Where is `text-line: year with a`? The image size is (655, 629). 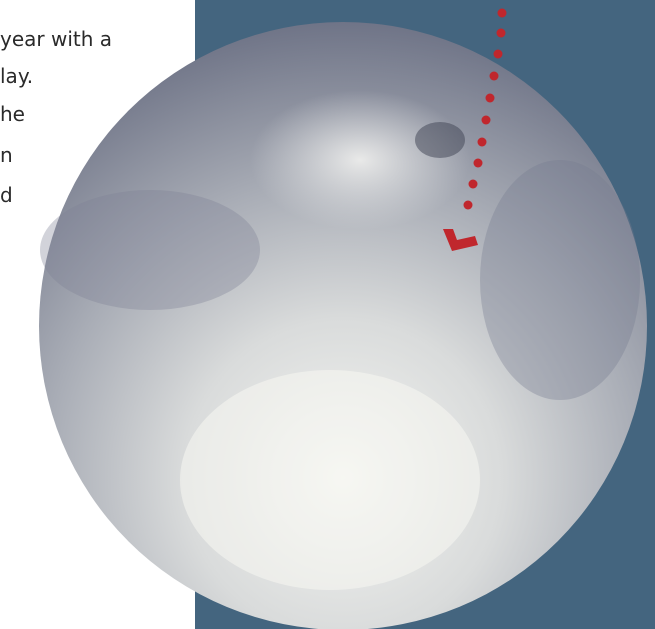 text-line: year with a is located at coordinates (56, 39).